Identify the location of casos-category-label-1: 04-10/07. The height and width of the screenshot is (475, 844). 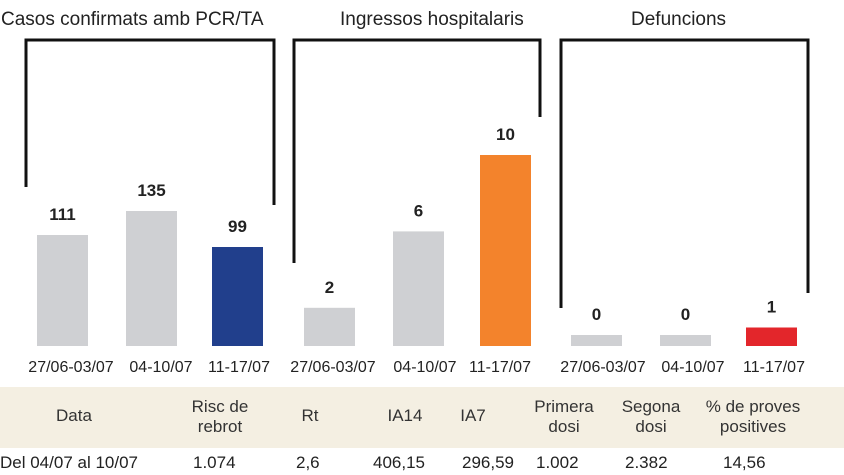
(160, 367).